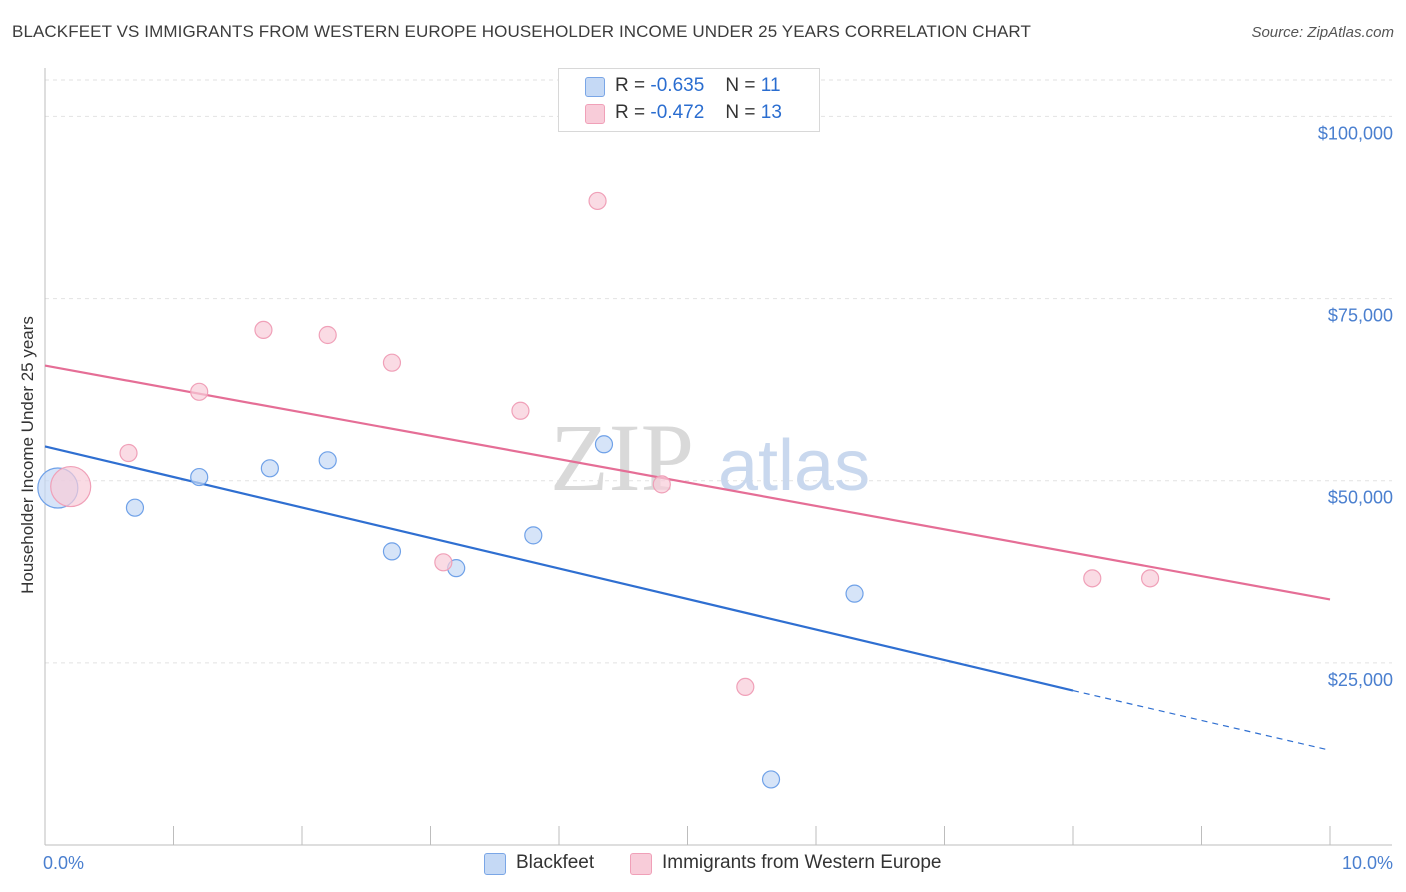 This screenshot has width=1406, height=892. What do you see at coordinates (1360, 498) in the screenshot?
I see `y-tick-label: $50,000` at bounding box center [1360, 498].